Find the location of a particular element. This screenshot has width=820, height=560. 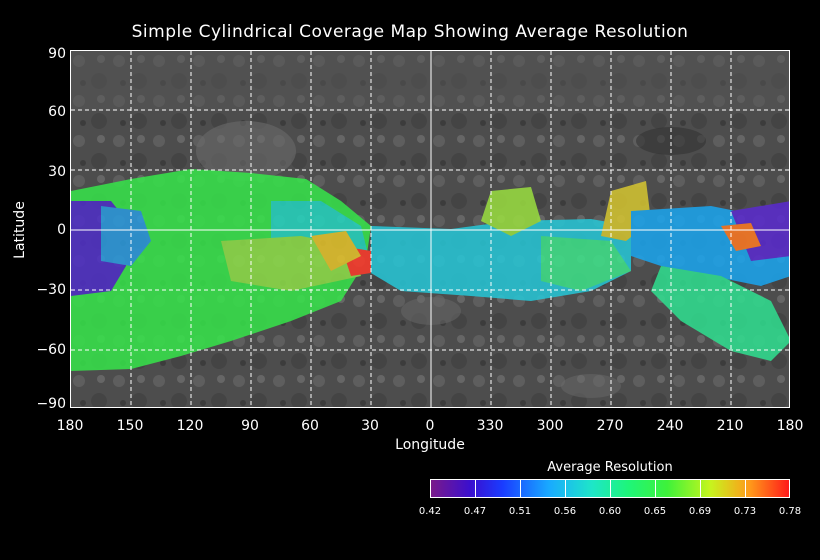

y-tick-label: 90 is located at coordinates (57, 54).